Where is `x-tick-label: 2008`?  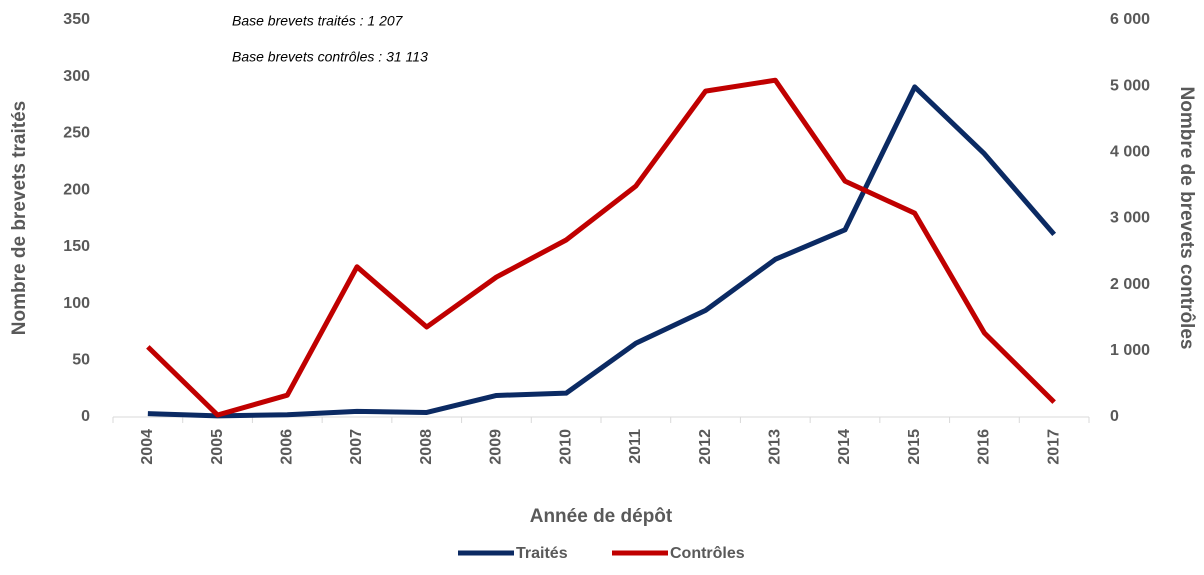 x-tick-label: 2008 is located at coordinates (426, 447).